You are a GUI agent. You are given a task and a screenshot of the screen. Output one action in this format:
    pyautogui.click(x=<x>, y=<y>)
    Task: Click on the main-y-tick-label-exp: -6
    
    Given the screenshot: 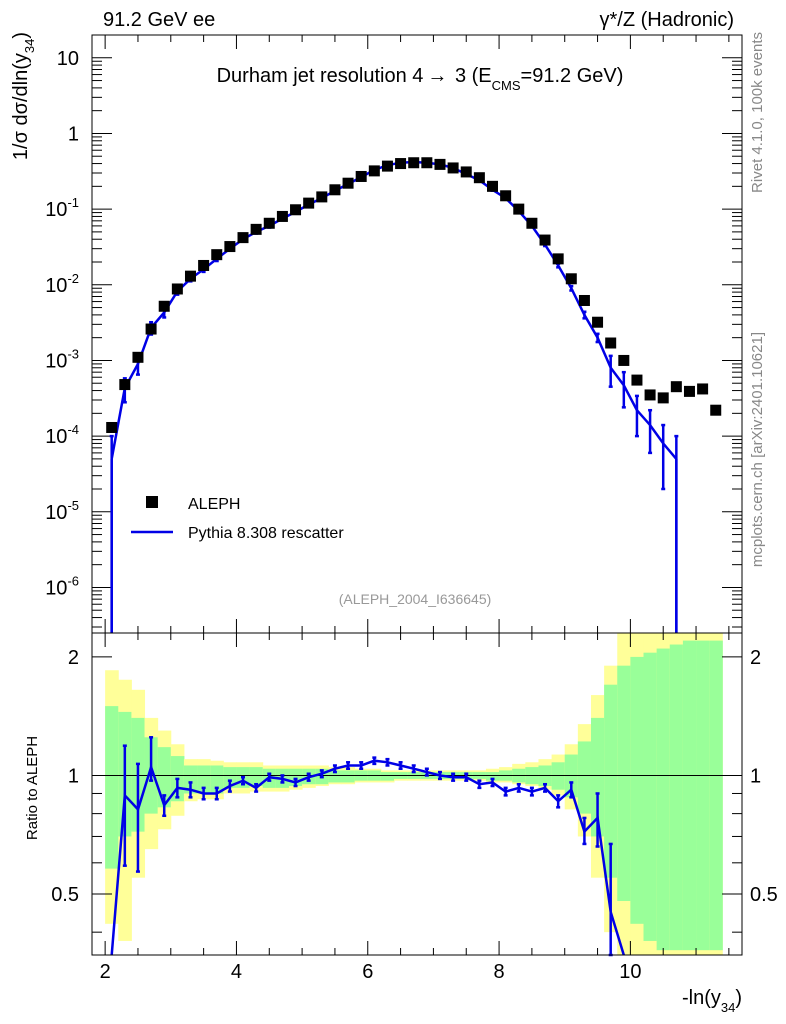 What is the action you would take?
    pyautogui.click(x=73, y=580)
    